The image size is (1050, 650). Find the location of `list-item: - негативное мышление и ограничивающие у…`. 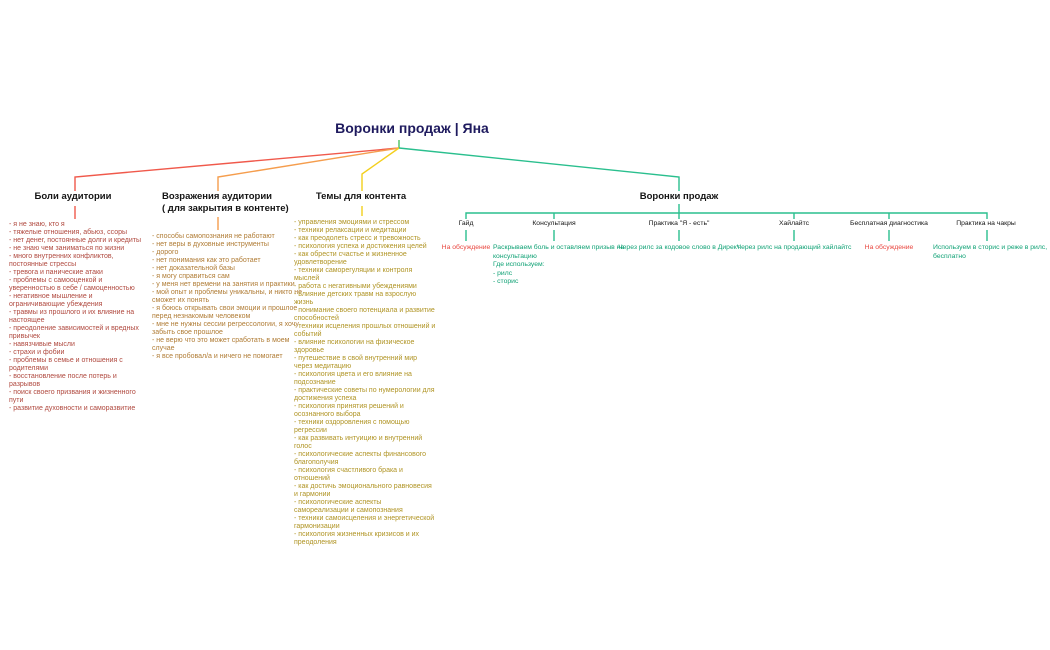

list-item: - негативное мышление и ограничивающие у… is located at coordinates (56, 300).